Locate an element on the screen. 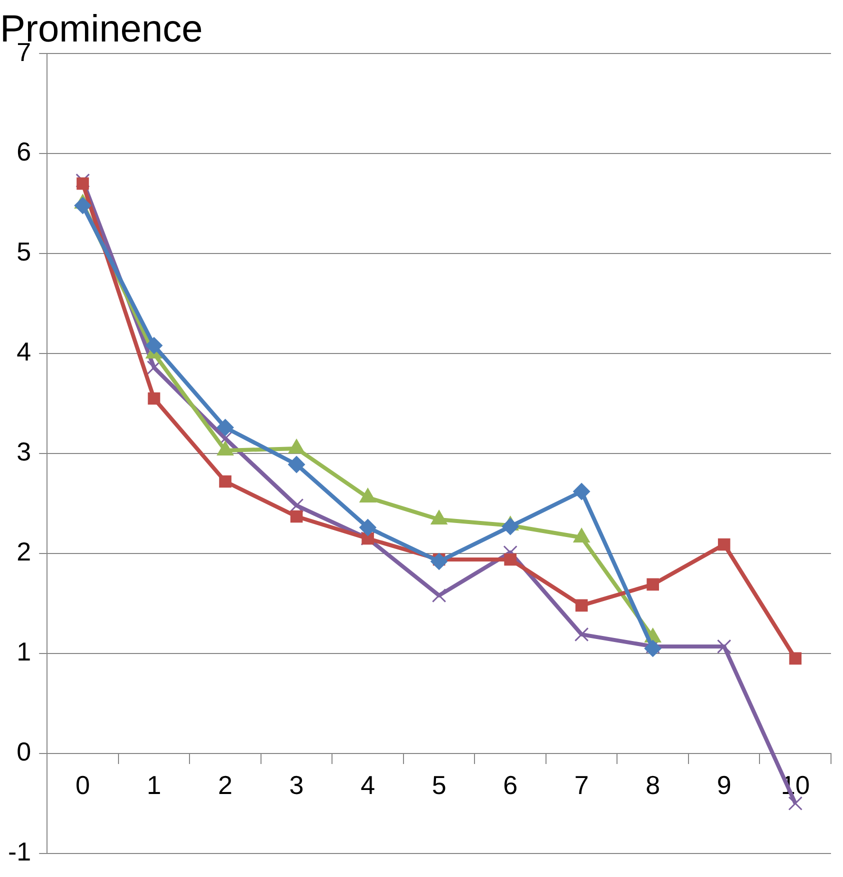 The image size is (843, 877). y-tick-label: 2 is located at coordinates (24, 551).